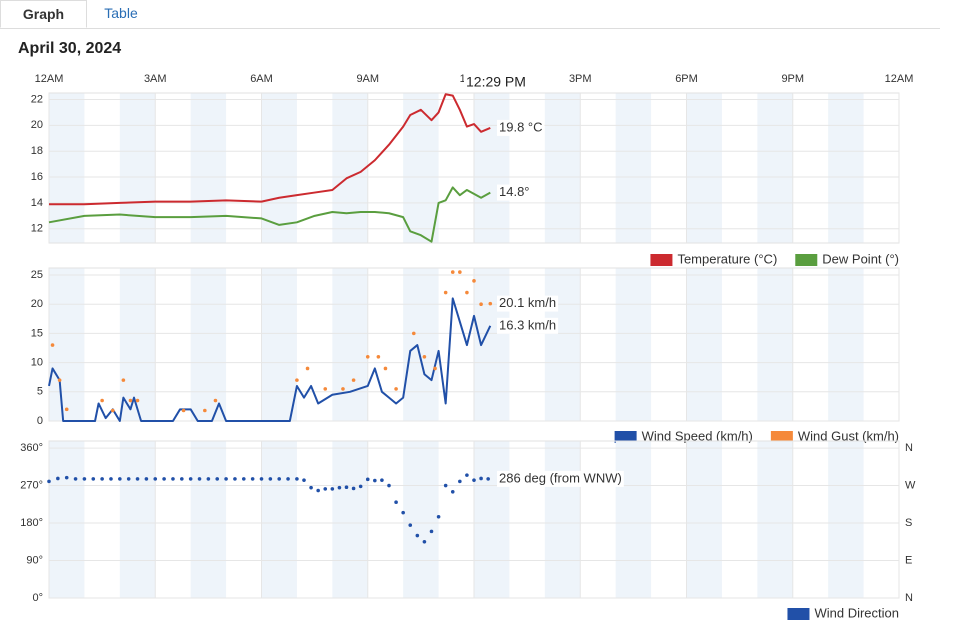 The image size is (954, 627). What do you see at coordinates (155, 79) in the screenshot?
I see `x-tick-label: 3AM` at bounding box center [155, 79].